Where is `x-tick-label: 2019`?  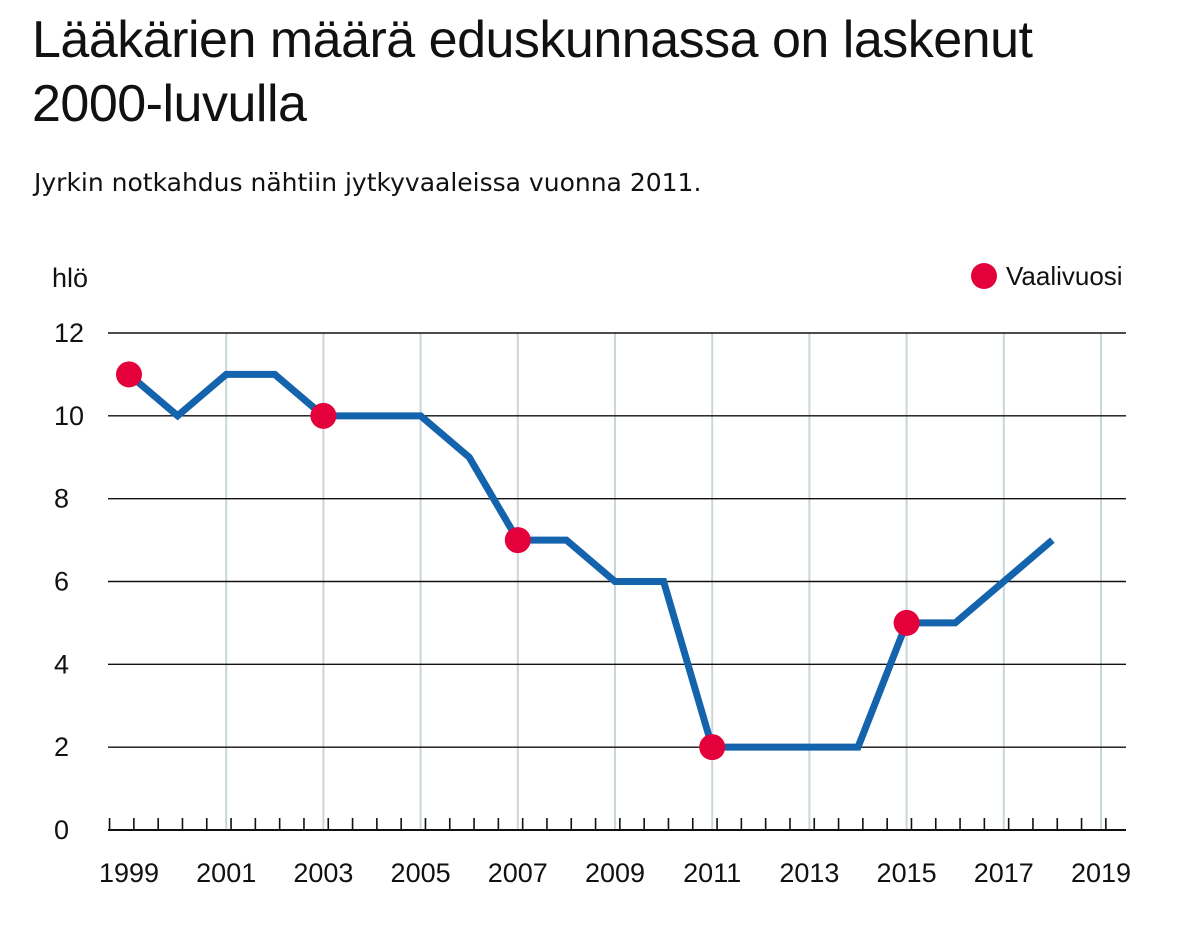
x-tick-label: 2019 is located at coordinates (1101, 873).